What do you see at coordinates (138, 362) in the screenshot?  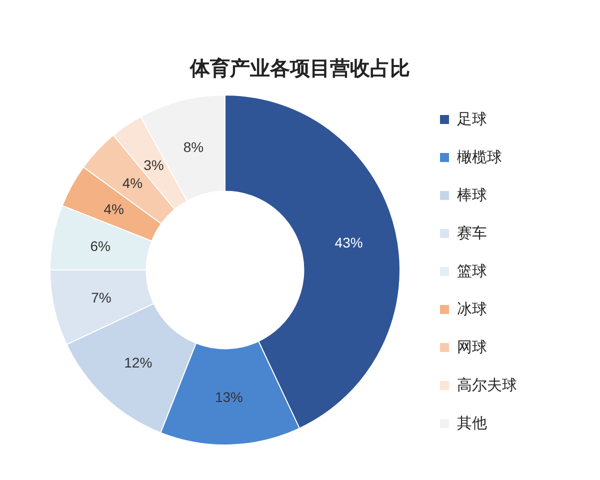 I see `data-label: 12%` at bounding box center [138, 362].